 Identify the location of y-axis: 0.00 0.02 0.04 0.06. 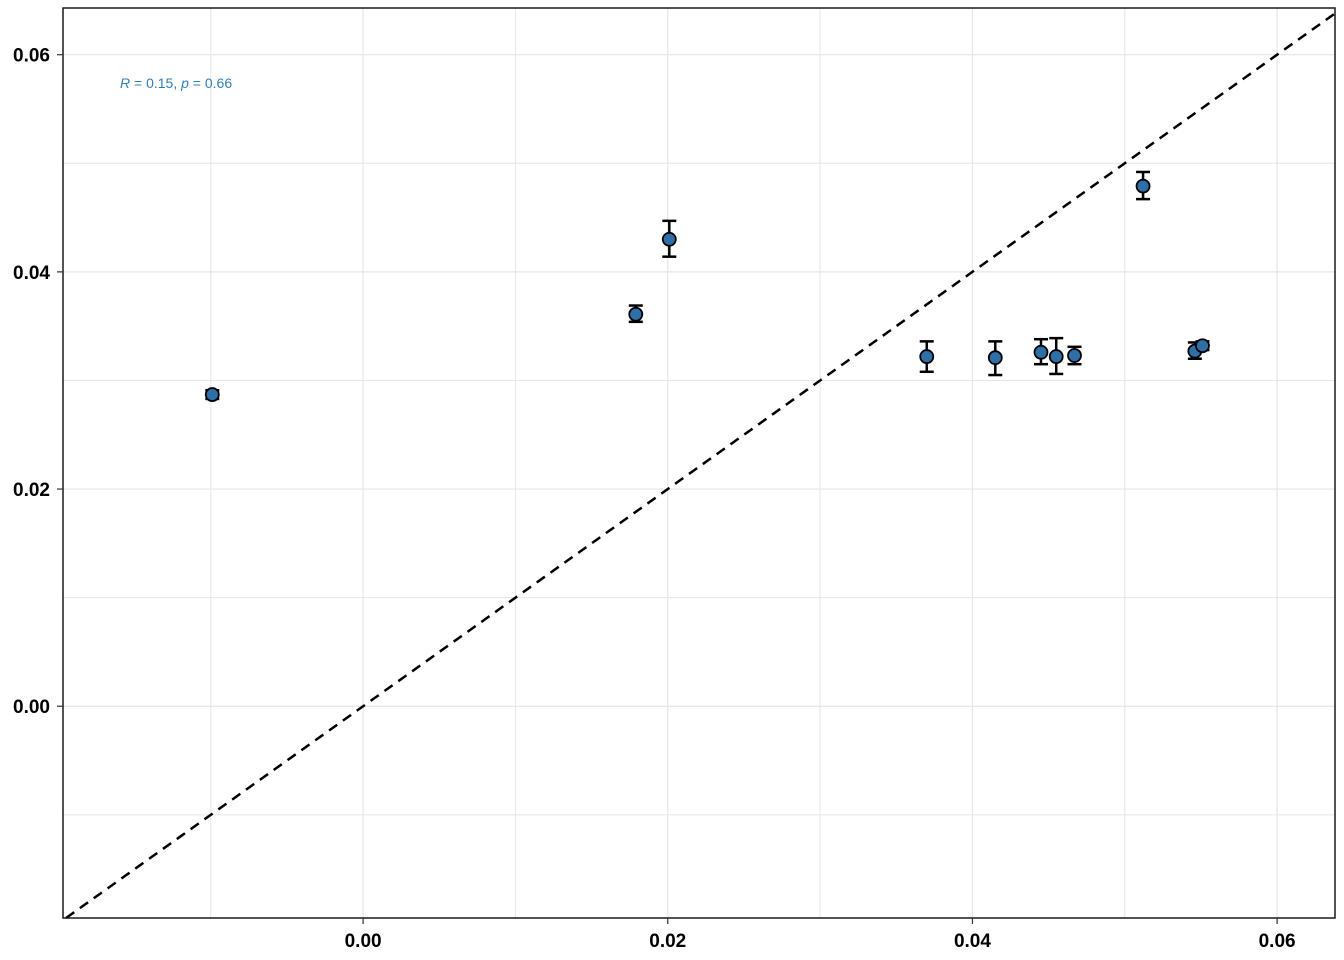
(38, 382).